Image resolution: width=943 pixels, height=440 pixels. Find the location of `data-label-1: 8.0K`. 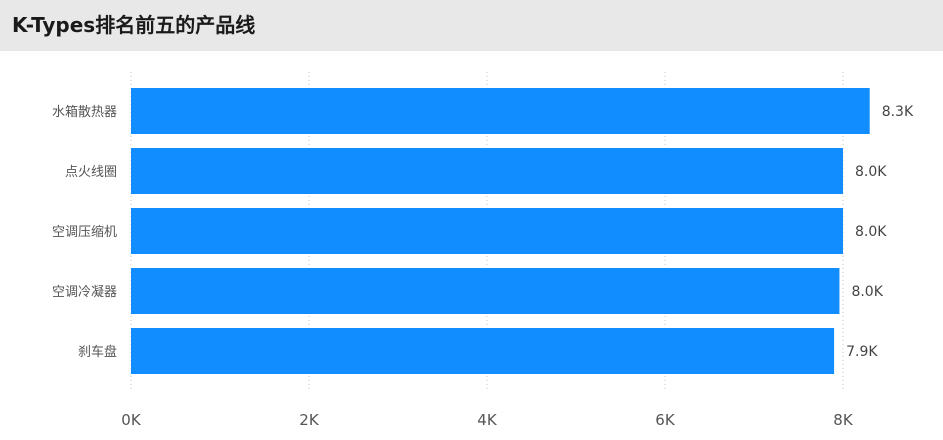

data-label-1: 8.0K is located at coordinates (871, 172).